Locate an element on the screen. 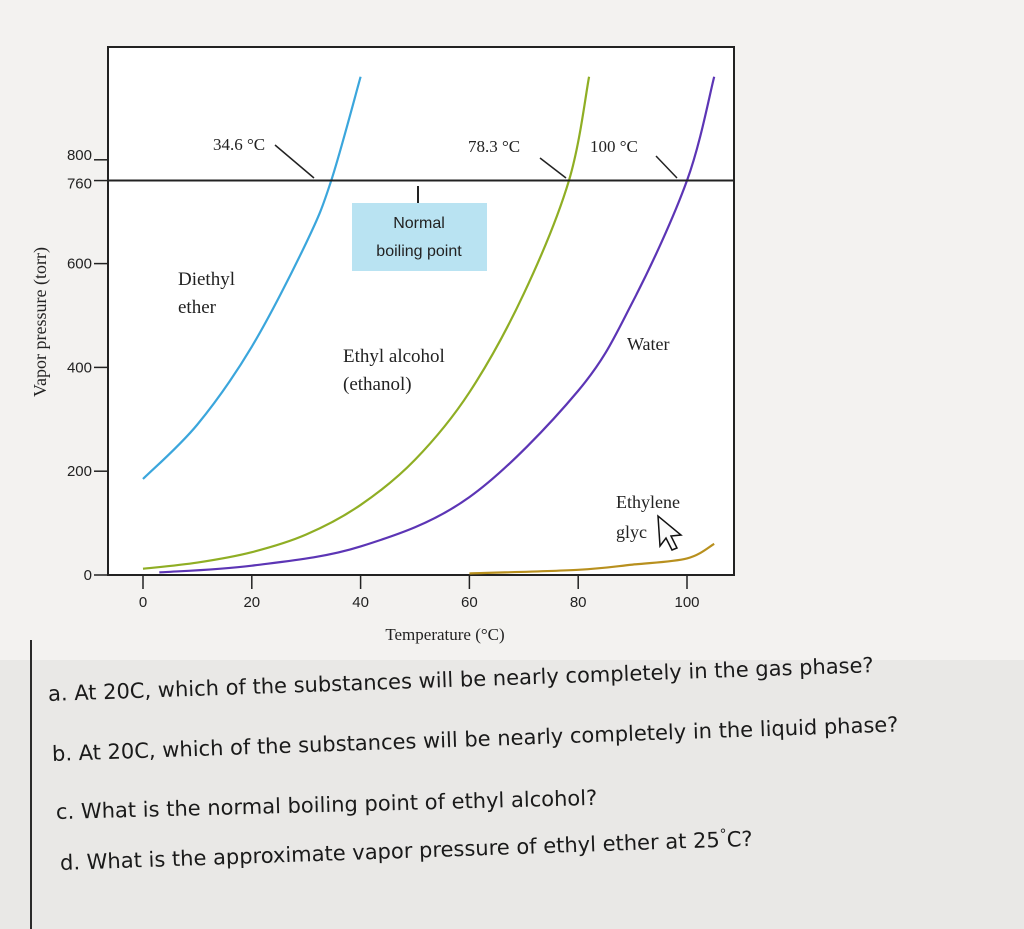  y-axis-title: Vapor pressure (torr) is located at coordinates (40, 322).